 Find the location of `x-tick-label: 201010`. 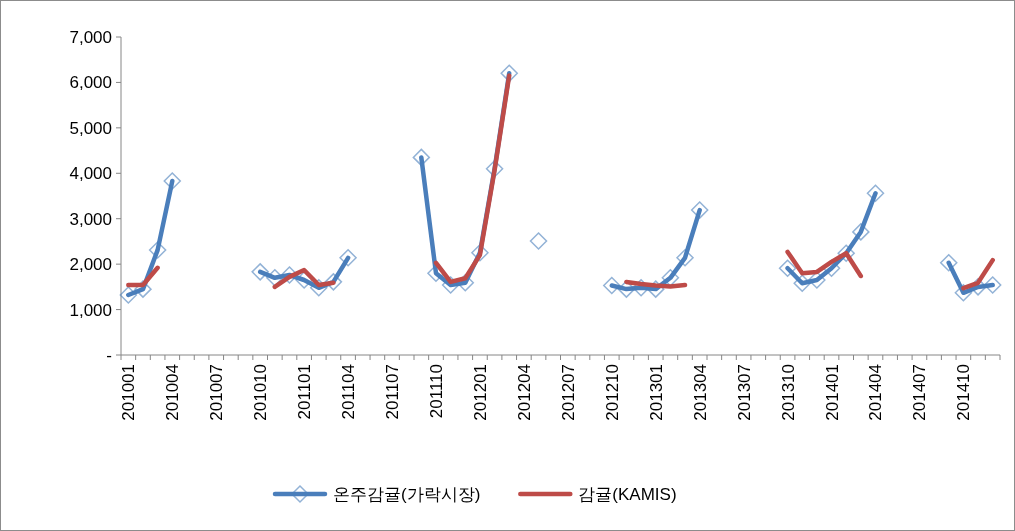

x-tick-label: 201010 is located at coordinates (261, 392).